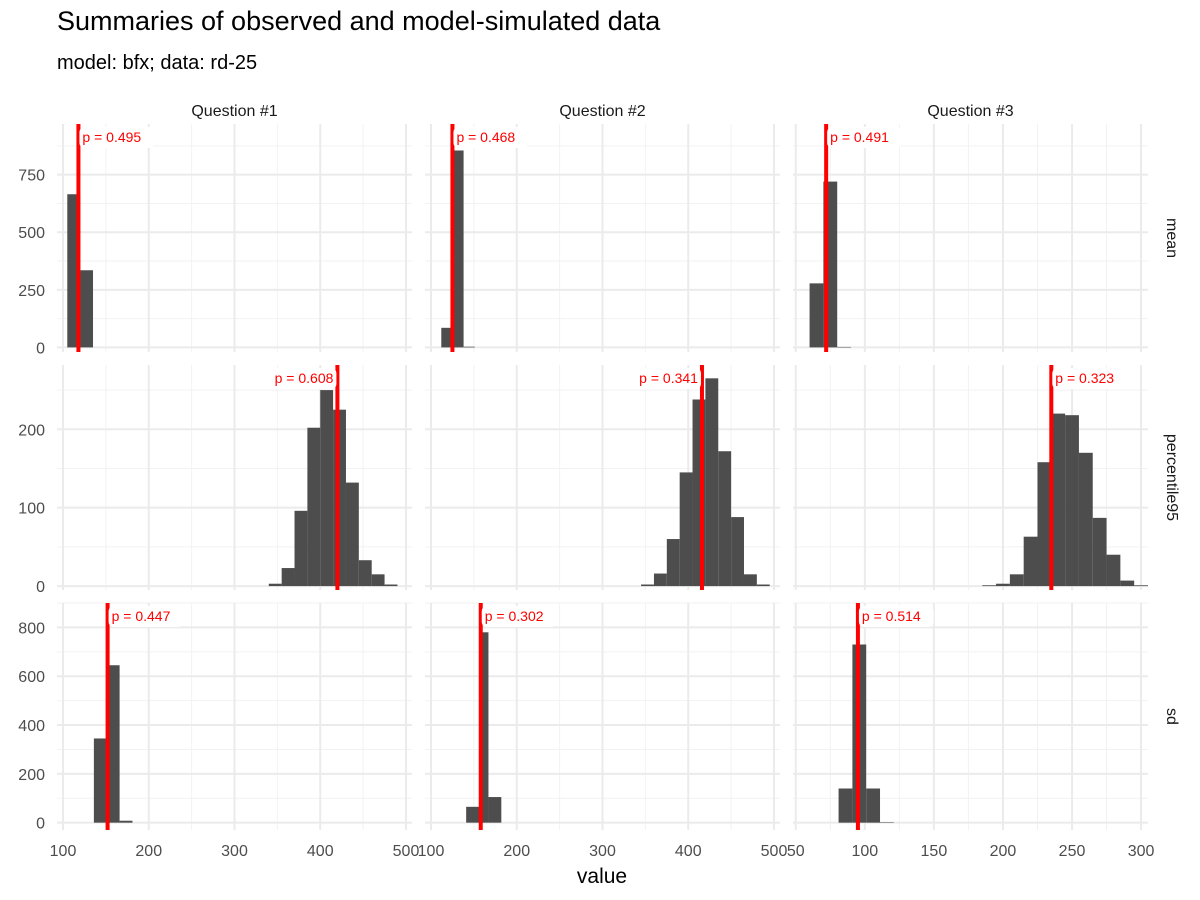 This screenshot has width=1200, height=900. What do you see at coordinates (304, 378) in the screenshot?
I see `p-value-label: p = 0.608` at bounding box center [304, 378].